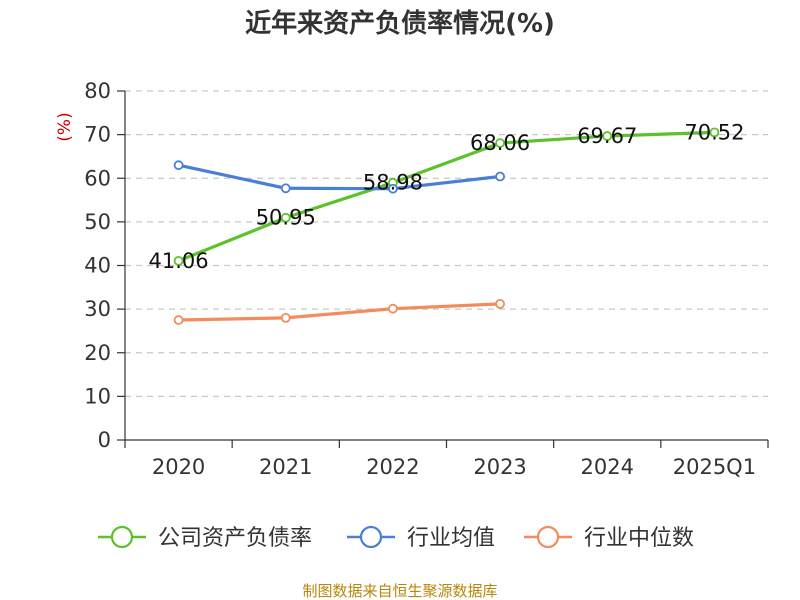 This screenshot has width=800, height=600. I want to click on y-tick-label: 50, so click(97, 222).